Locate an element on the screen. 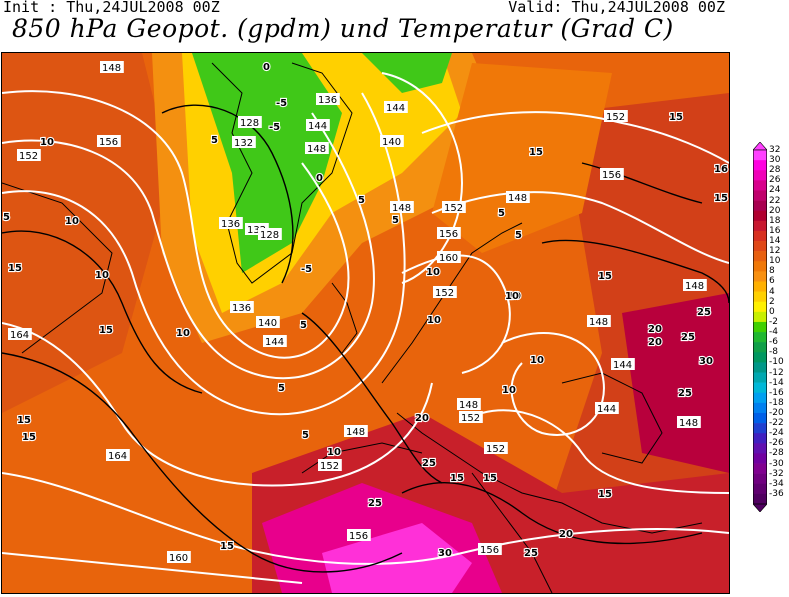 The height and width of the screenshot is (597, 789). colorbar-label: -2 is located at coordinates (773, 321).